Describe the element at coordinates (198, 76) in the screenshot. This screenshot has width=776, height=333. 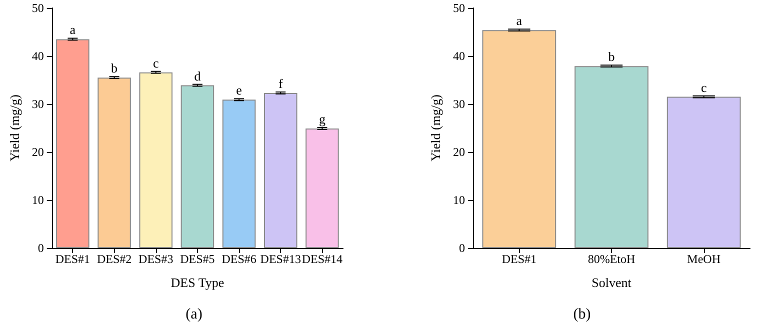
I see `annotation: d` at that location.